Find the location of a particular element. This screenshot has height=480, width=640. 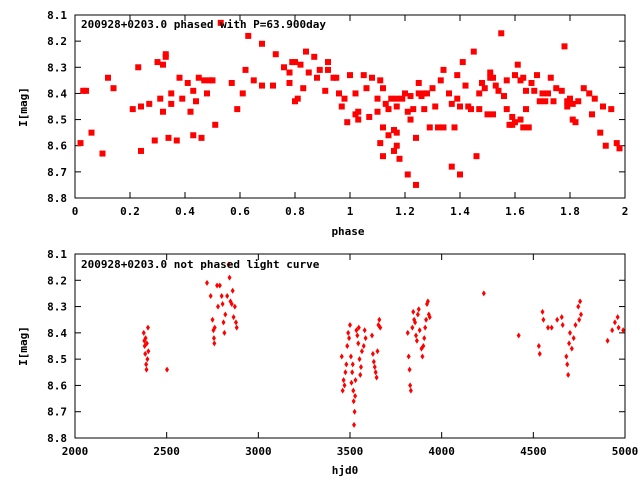

phased-chart-xtick-label: 0.8 is located at coordinates (295, 211).